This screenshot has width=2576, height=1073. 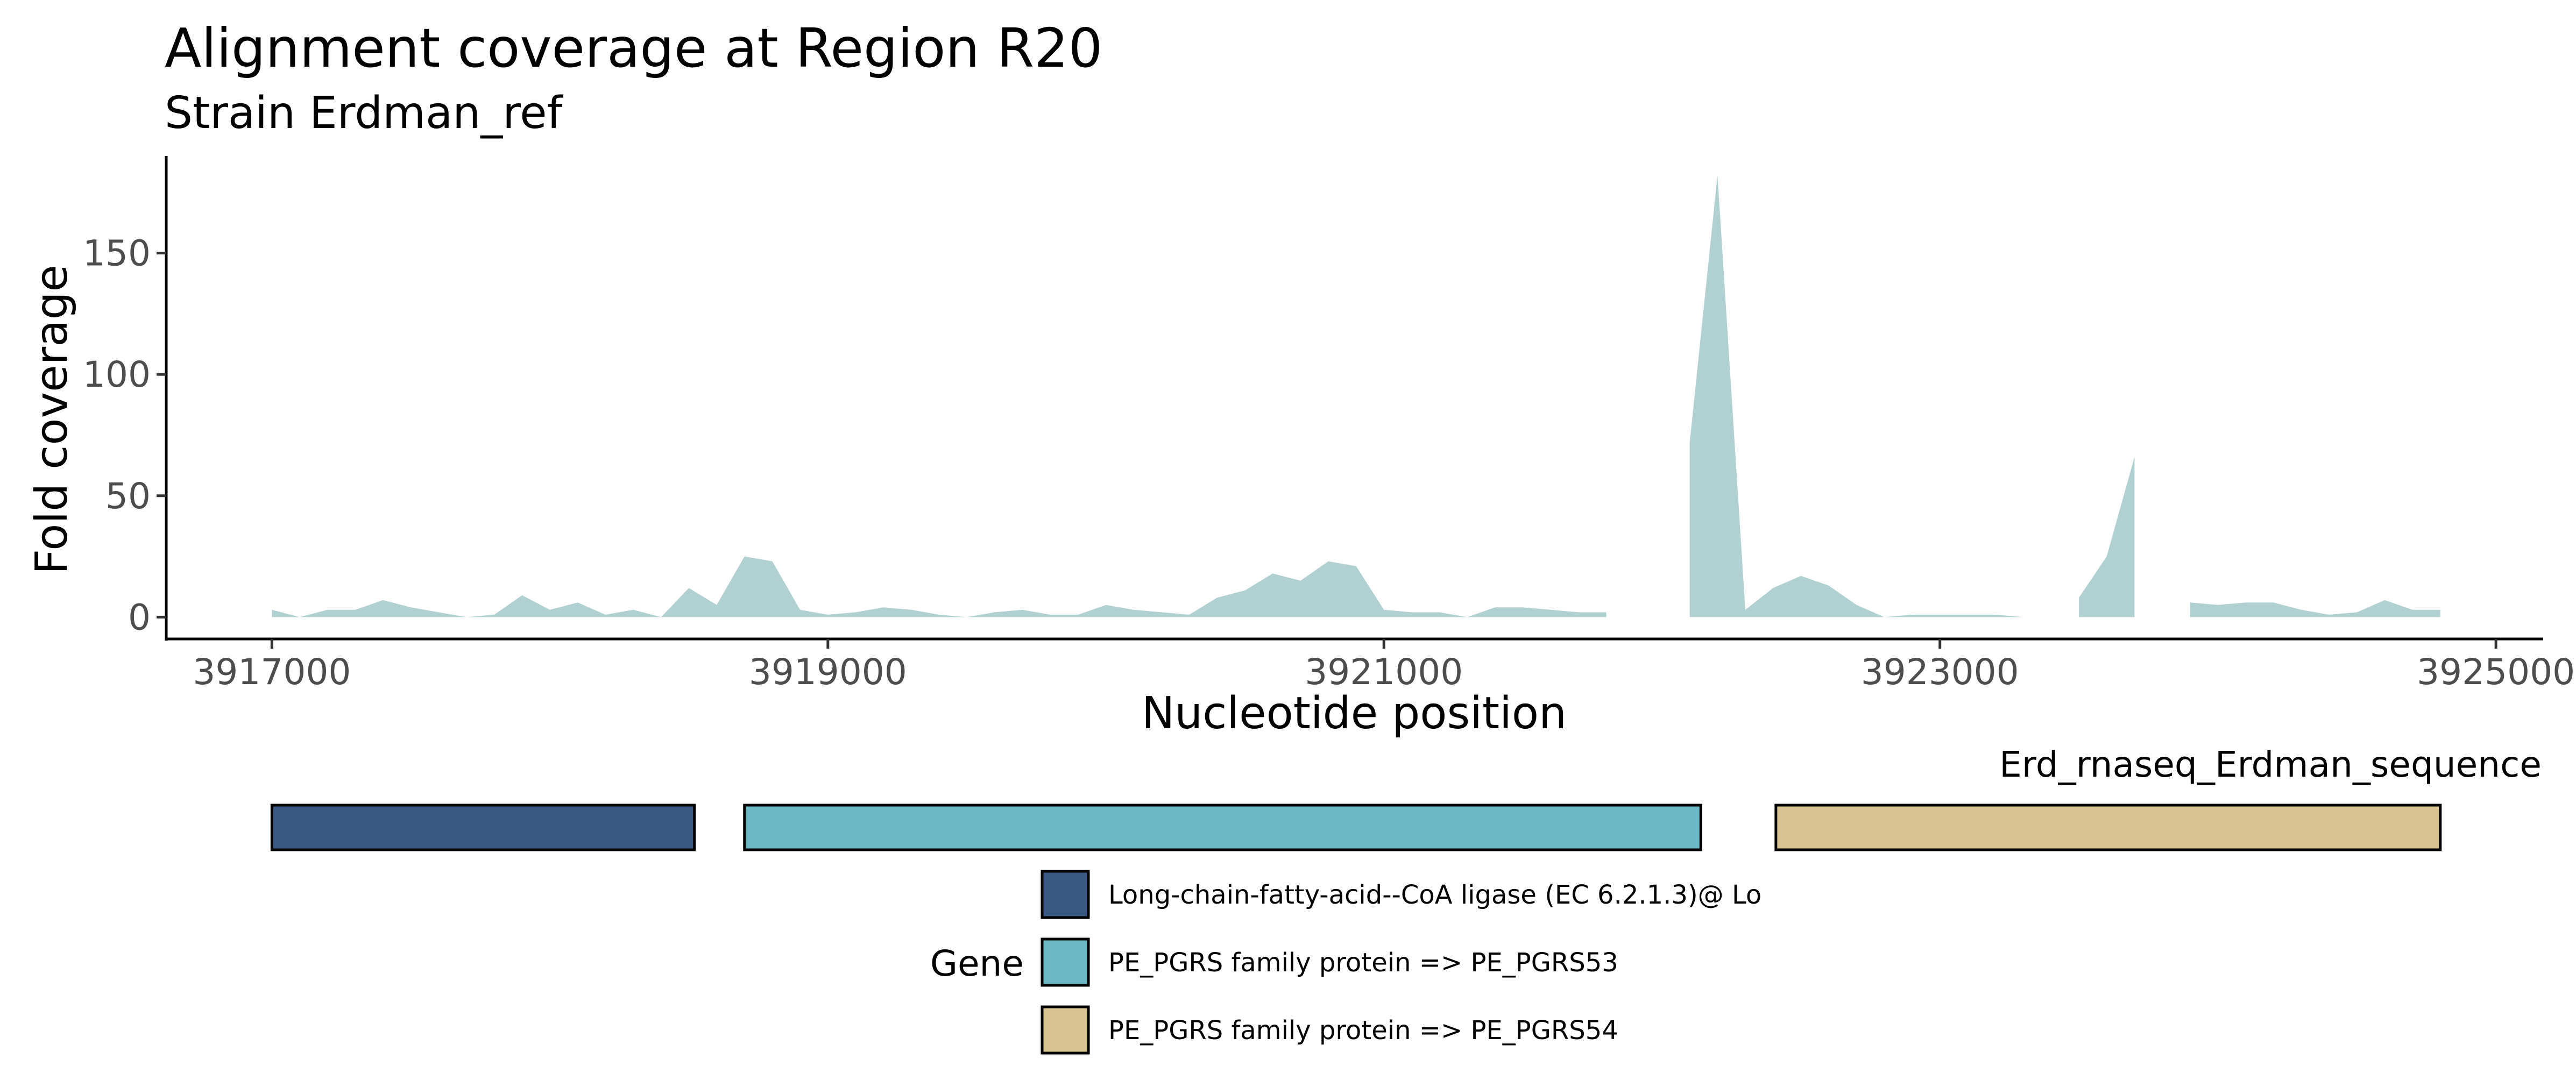 What do you see at coordinates (1363, 963) in the screenshot?
I see `legend-label: PE_PGRS family protein => PE_PGRS53` at bounding box center [1363, 963].